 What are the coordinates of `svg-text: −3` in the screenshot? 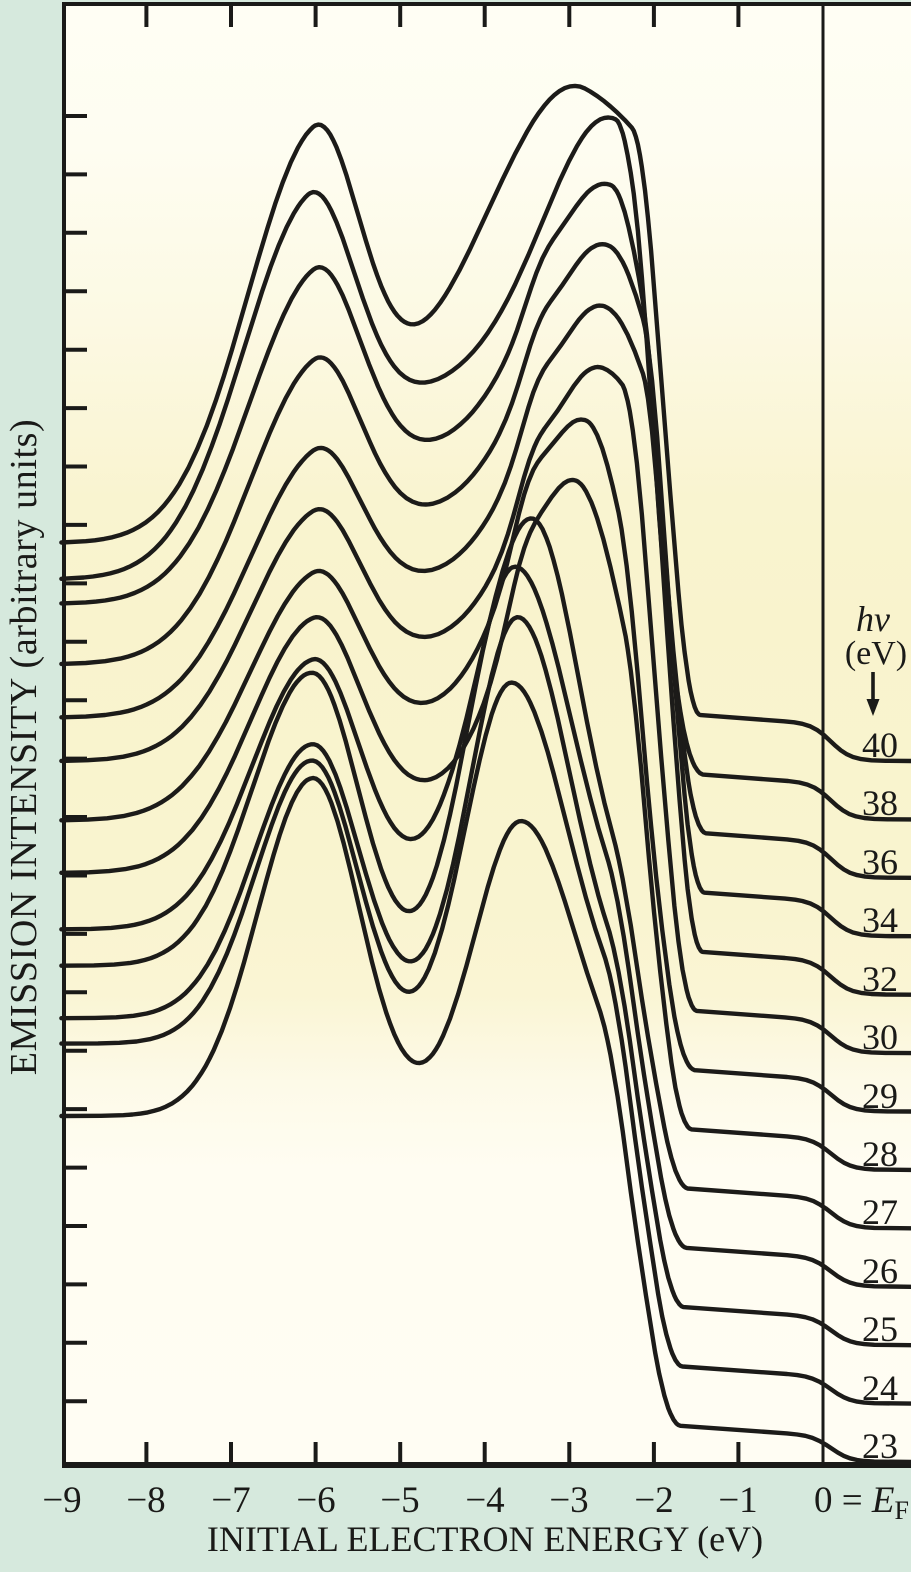 It's located at (568, 1500).